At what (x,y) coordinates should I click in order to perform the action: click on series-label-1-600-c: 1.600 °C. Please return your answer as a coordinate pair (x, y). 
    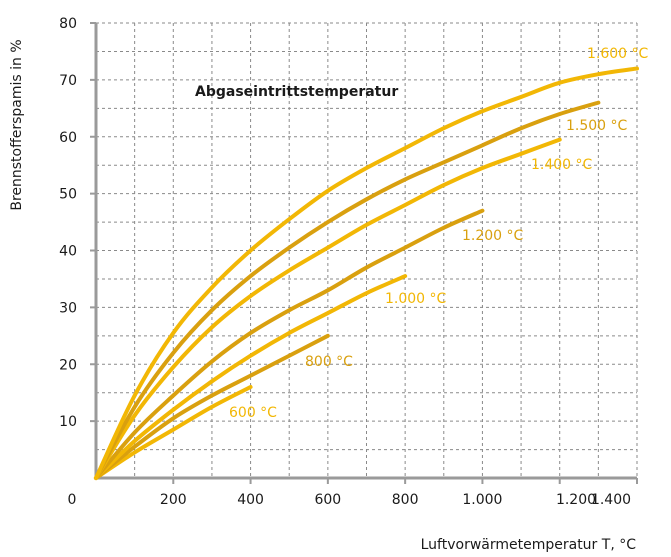
    Looking at the image, I should click on (618, 54).